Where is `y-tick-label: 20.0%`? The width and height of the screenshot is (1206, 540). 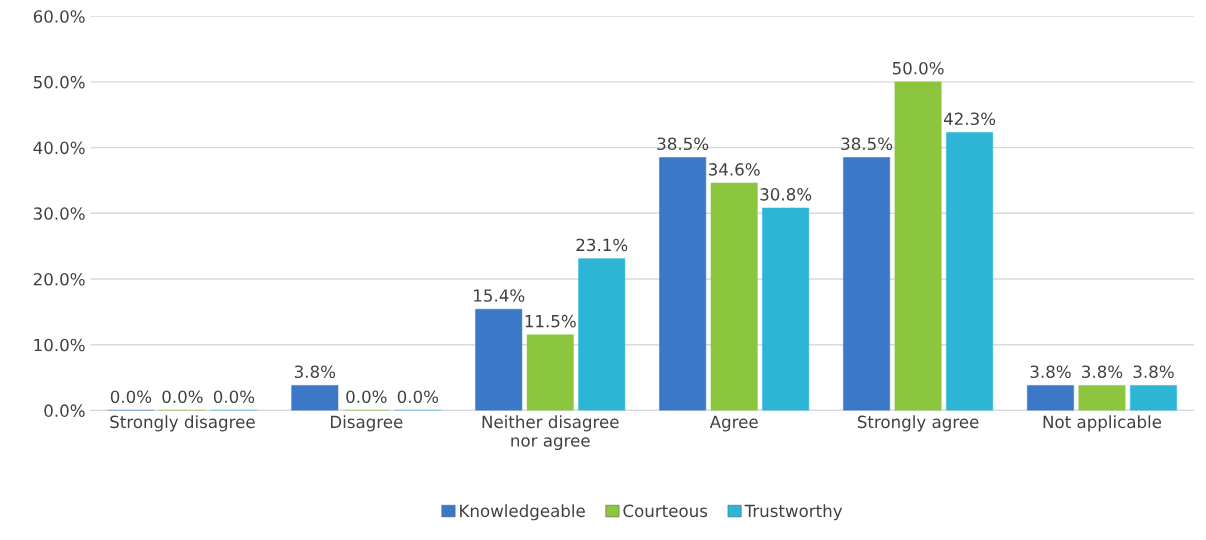
y-tick-label: 20.0% is located at coordinates (59, 279).